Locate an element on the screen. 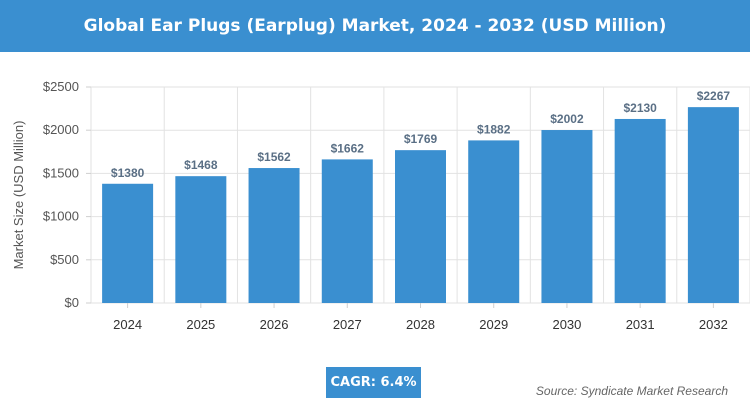 This screenshot has width=750, height=417. y-tick-label: $0 is located at coordinates (72, 302).